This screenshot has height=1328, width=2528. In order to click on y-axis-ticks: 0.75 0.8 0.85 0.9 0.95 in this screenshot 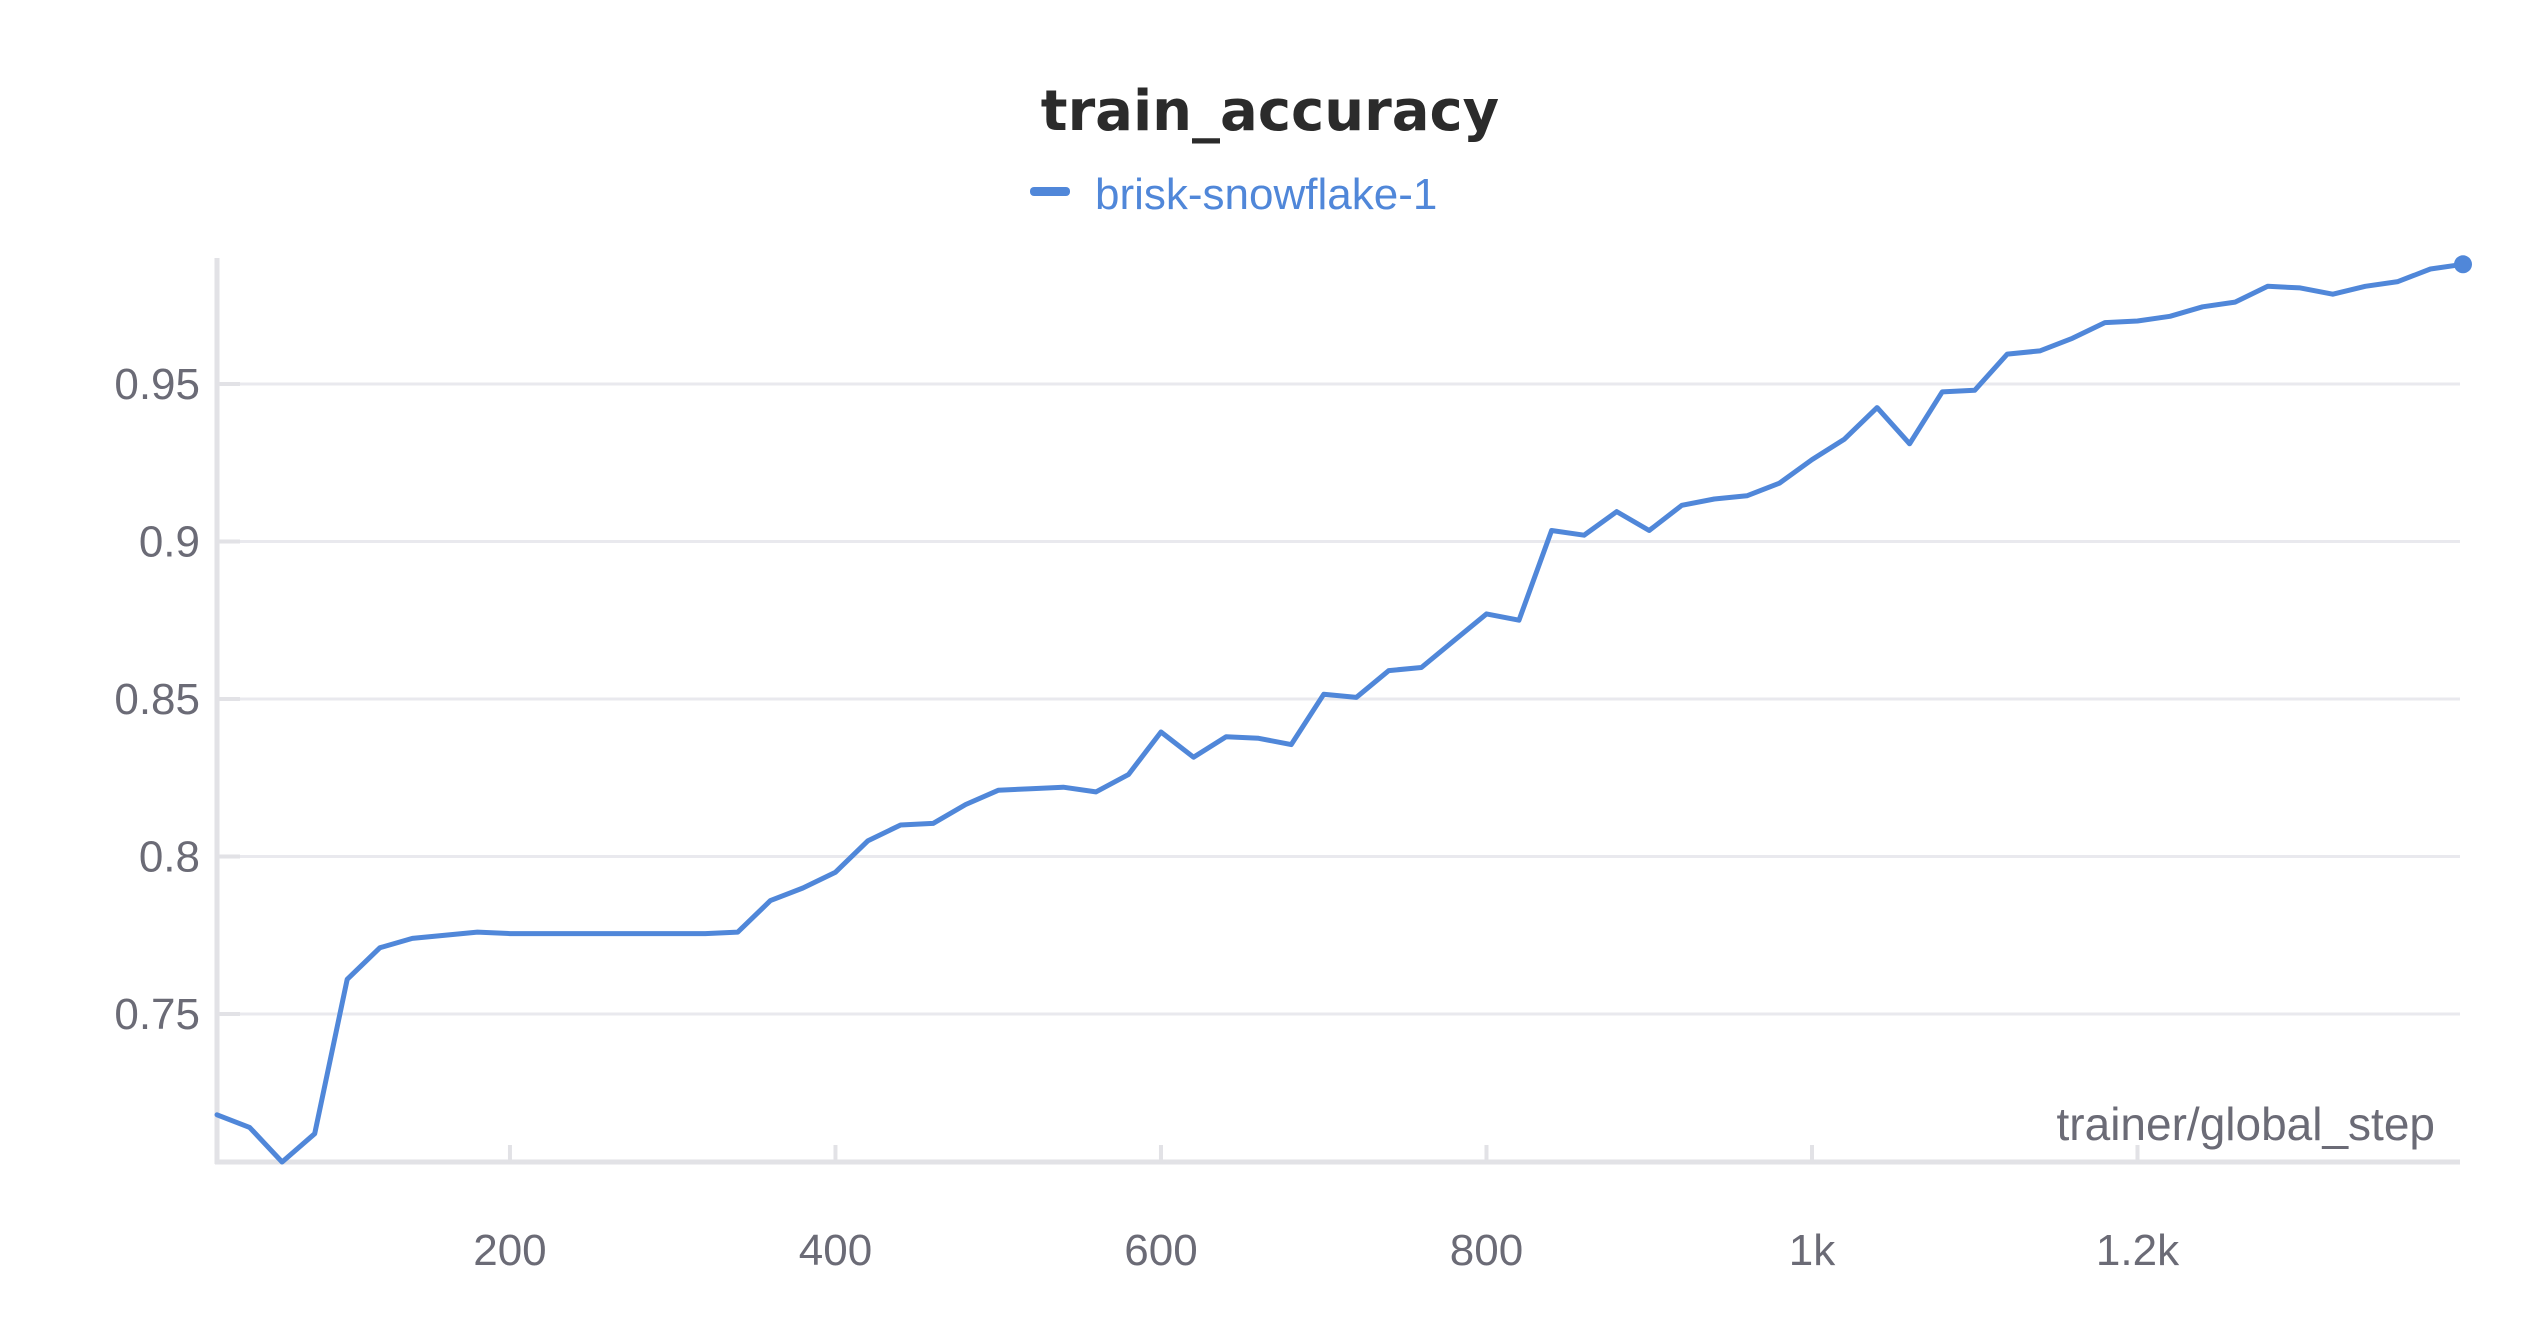, I will do `click(177, 699)`.